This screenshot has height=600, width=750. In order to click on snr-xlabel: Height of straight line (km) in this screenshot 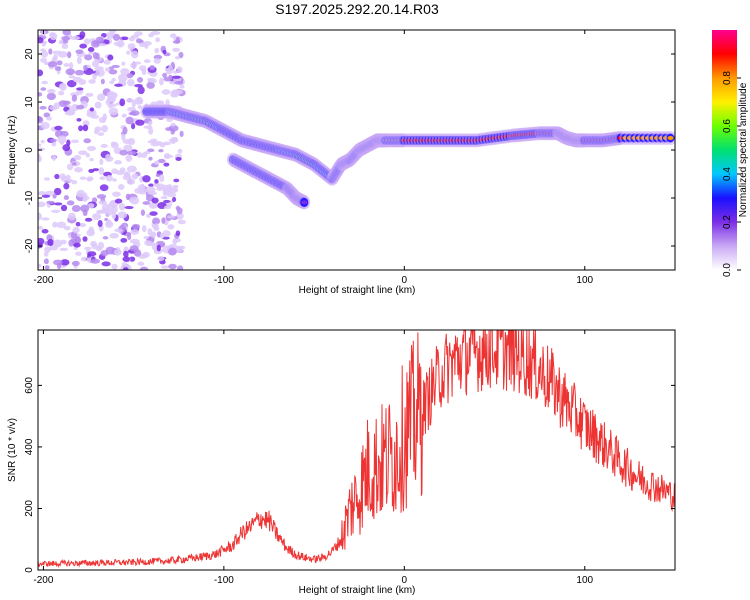, I will do `click(357, 590)`.